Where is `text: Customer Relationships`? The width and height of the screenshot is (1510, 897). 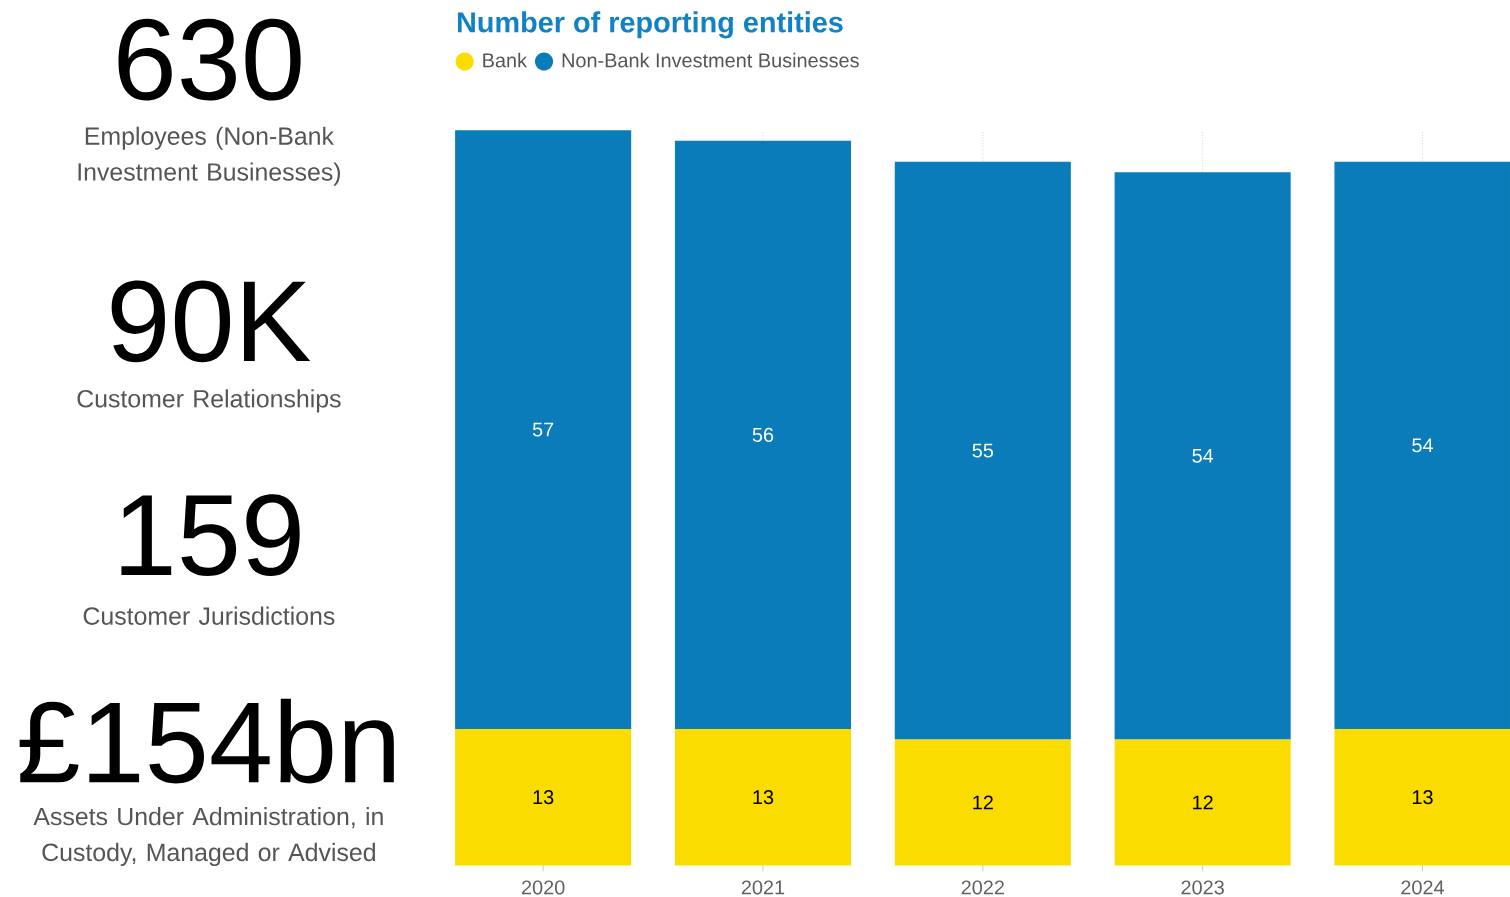
text: Customer Relationships is located at coordinates (209, 401).